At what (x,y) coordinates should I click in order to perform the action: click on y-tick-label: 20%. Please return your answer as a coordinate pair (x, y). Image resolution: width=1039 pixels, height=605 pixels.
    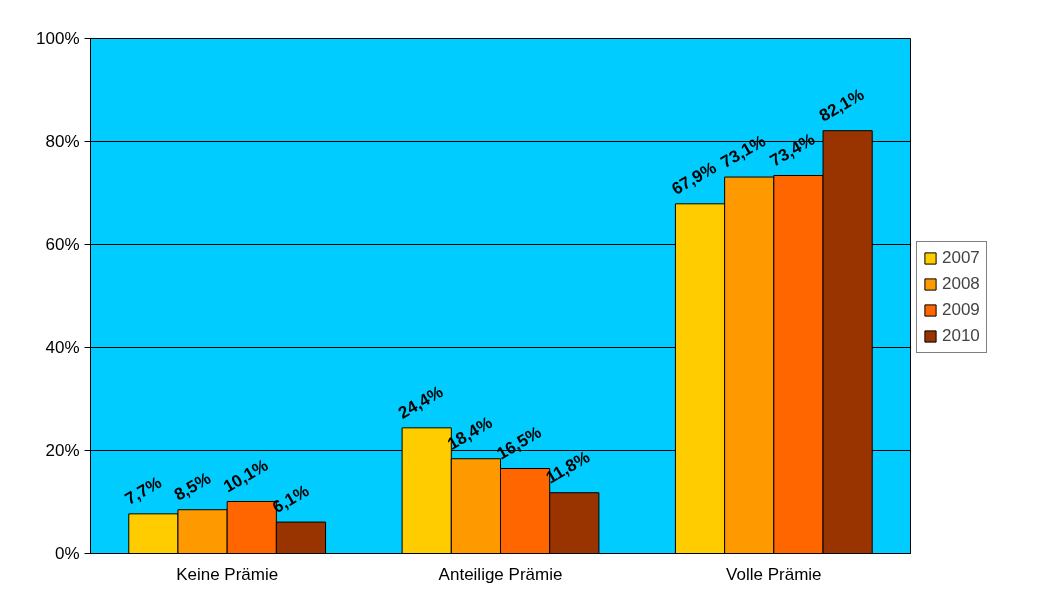
    Looking at the image, I should click on (62, 450).